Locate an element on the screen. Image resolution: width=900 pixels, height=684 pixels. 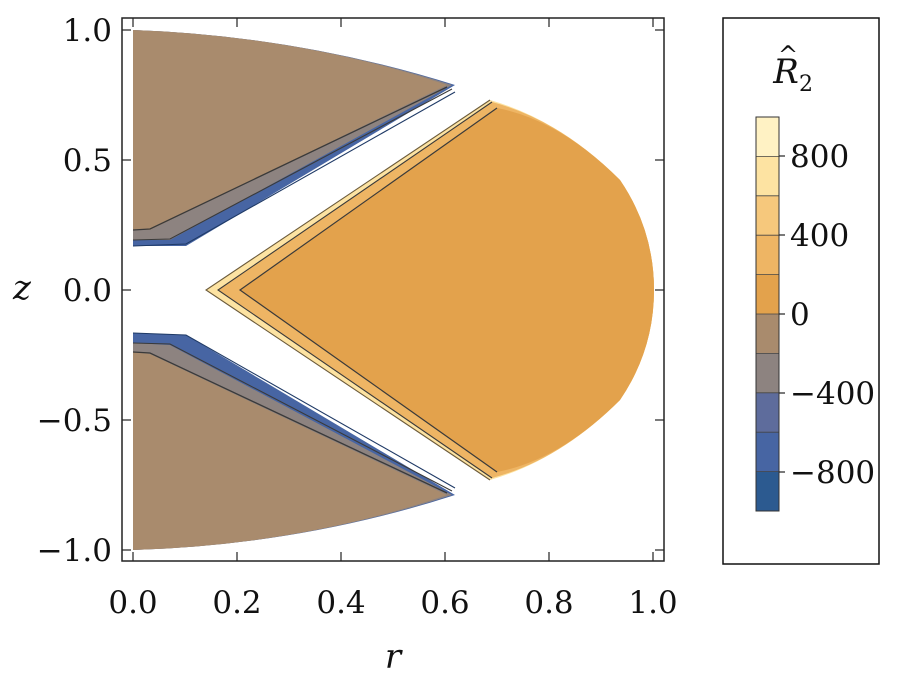
y-tick-label: −0.5 is located at coordinates (74, 421).